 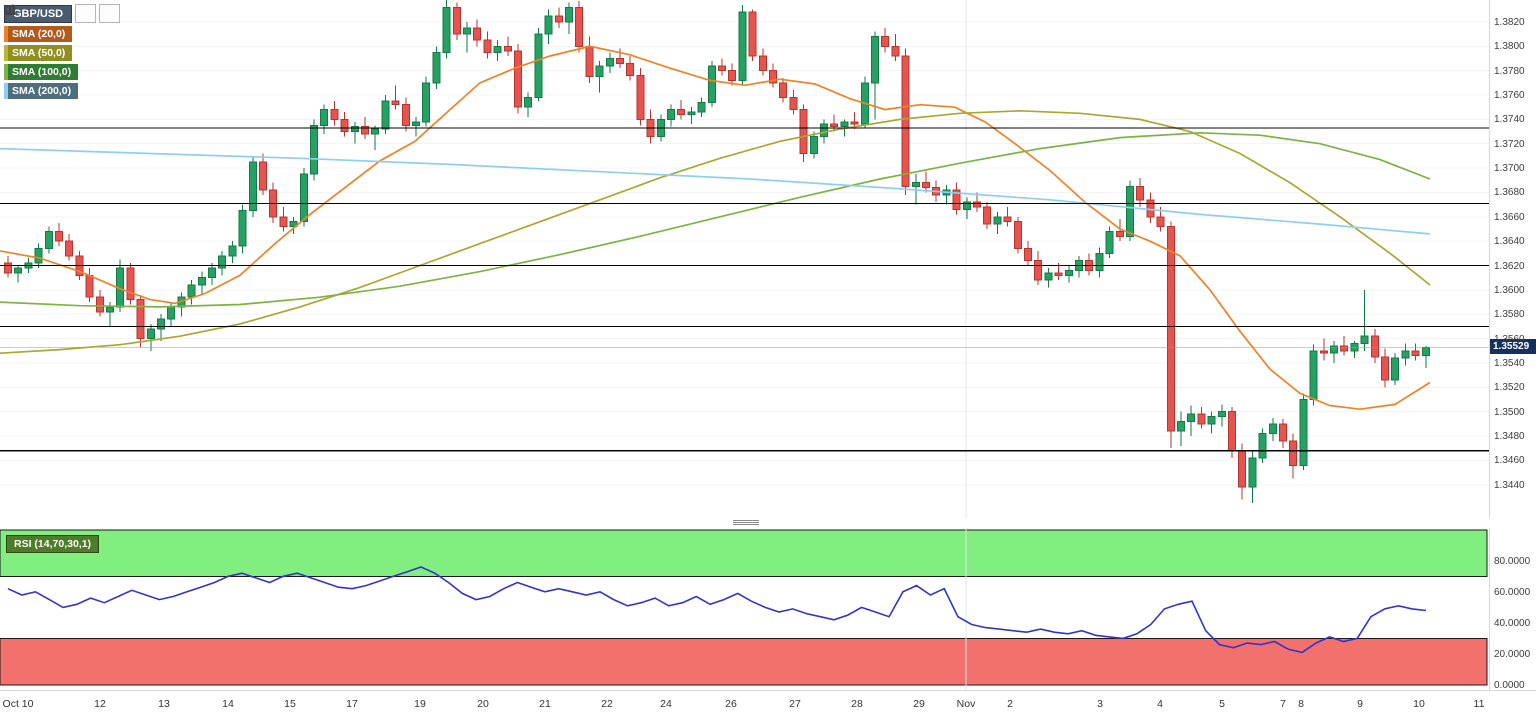 What do you see at coordinates (1479, 704) in the screenshot?
I see `time-axis-label: 11` at bounding box center [1479, 704].